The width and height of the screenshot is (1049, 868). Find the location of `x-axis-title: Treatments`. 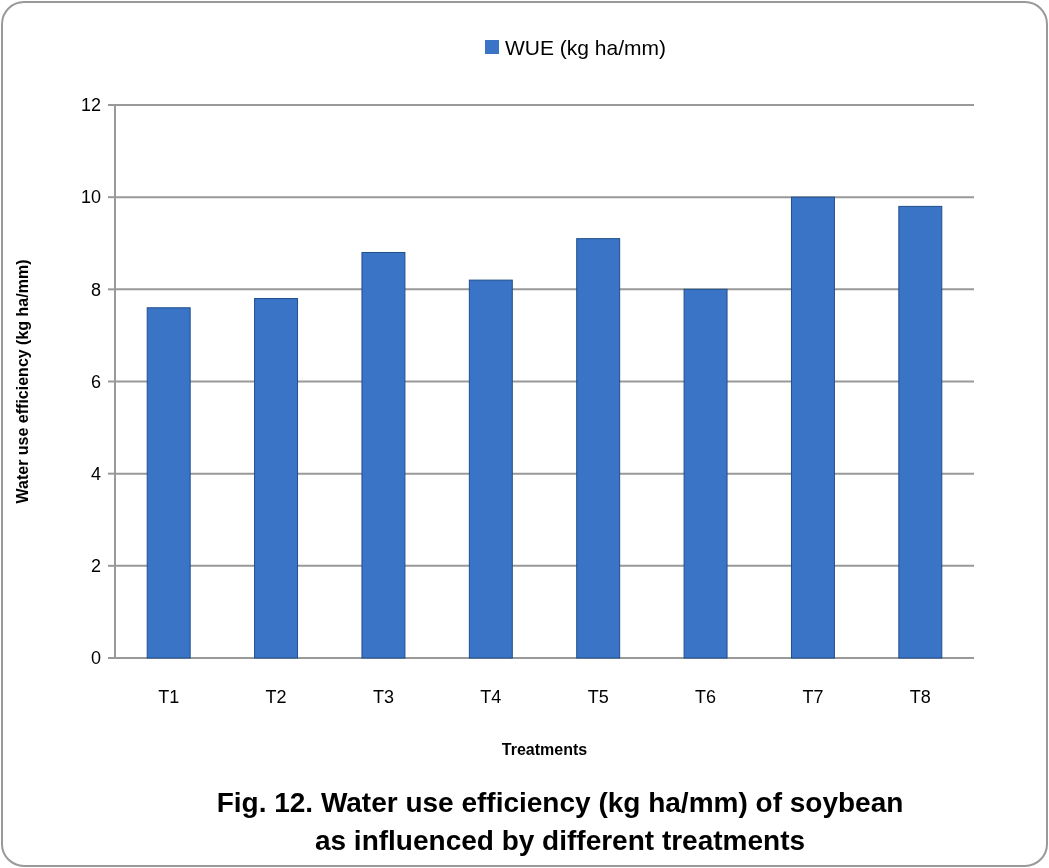

x-axis-title: Treatments is located at coordinates (544, 749).